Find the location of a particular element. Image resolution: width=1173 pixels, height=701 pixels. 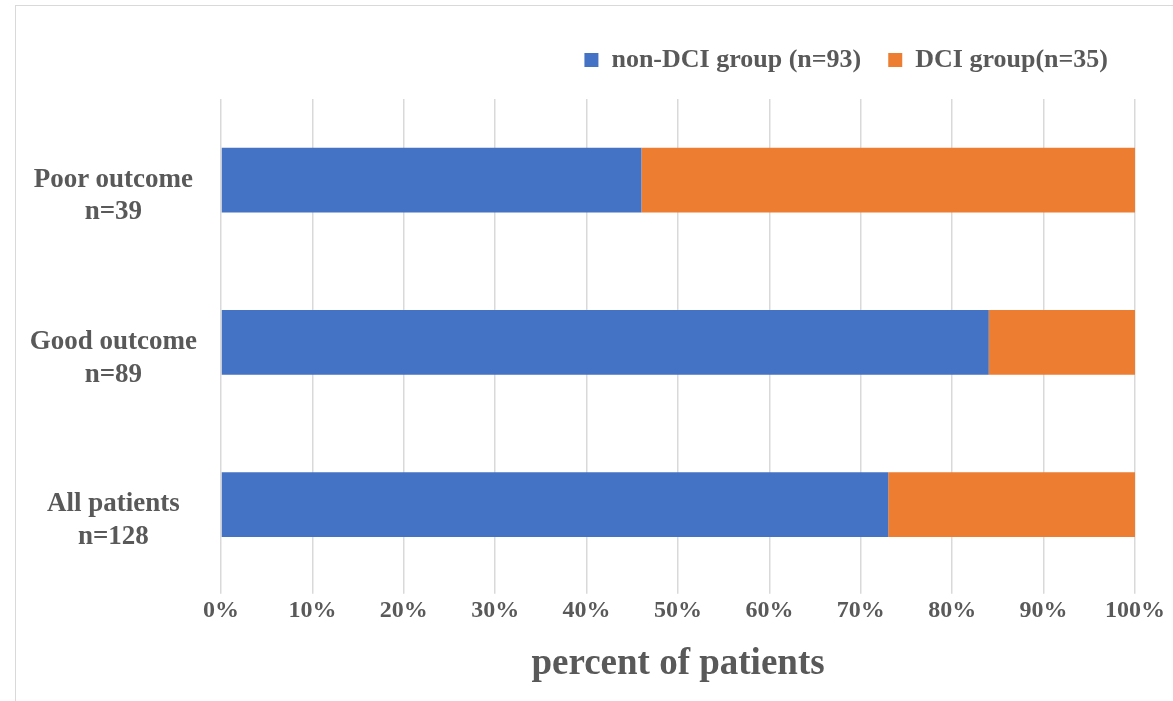

x-axis-title: percent of patients is located at coordinates (678, 662).